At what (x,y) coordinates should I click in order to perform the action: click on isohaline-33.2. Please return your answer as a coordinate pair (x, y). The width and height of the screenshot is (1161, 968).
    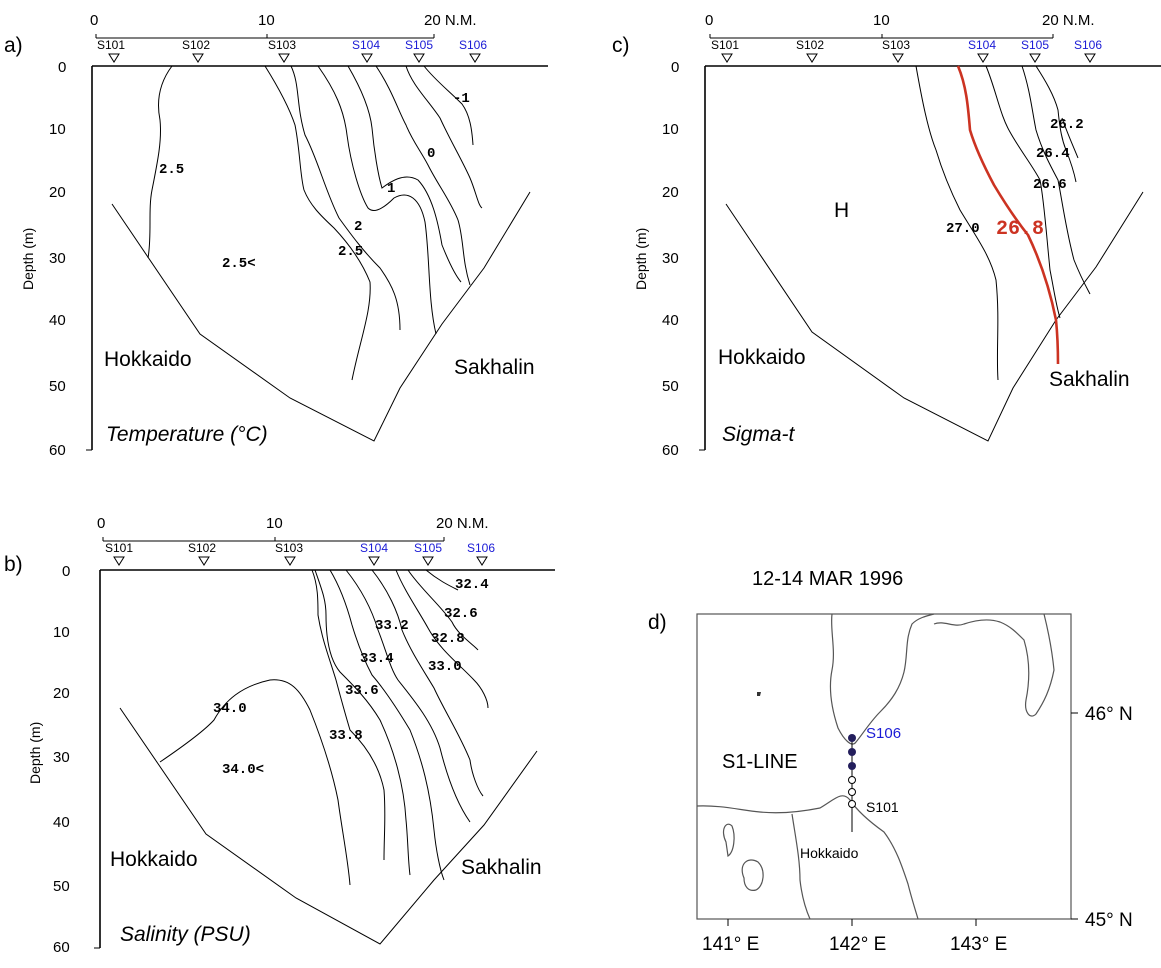
    Looking at the image, I should click on (408, 696).